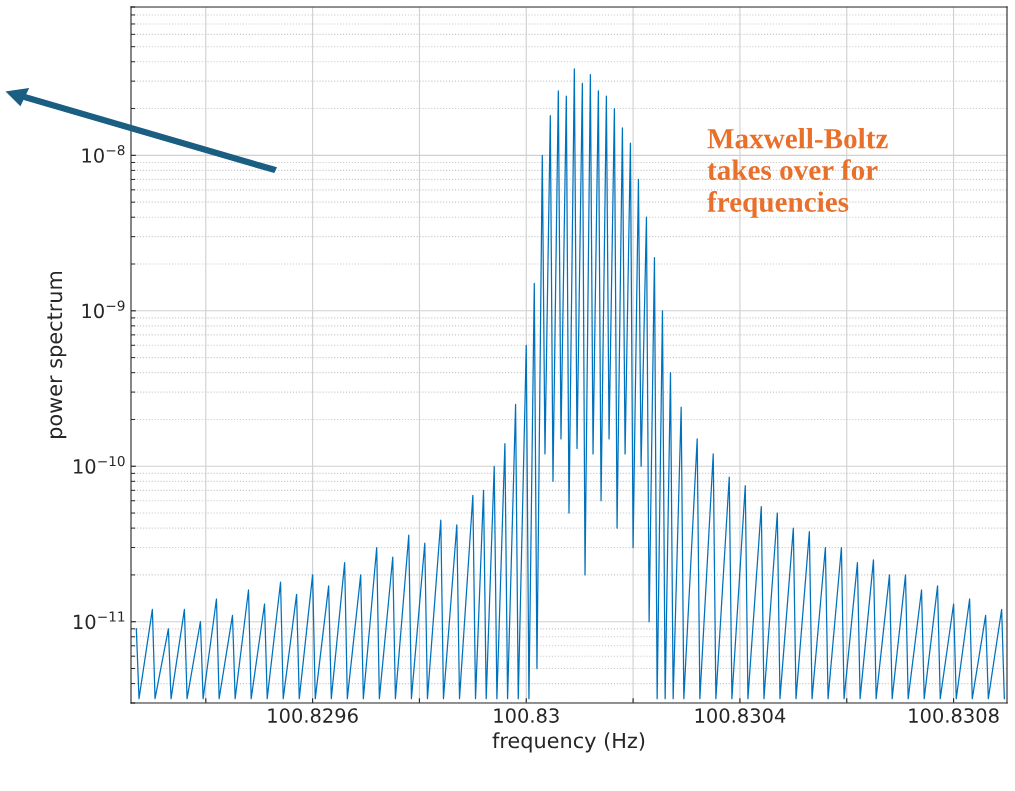 The height and width of the screenshot is (791, 1015). I want to click on y-tick-label: 10$^{−10}$, so click(99, 464).